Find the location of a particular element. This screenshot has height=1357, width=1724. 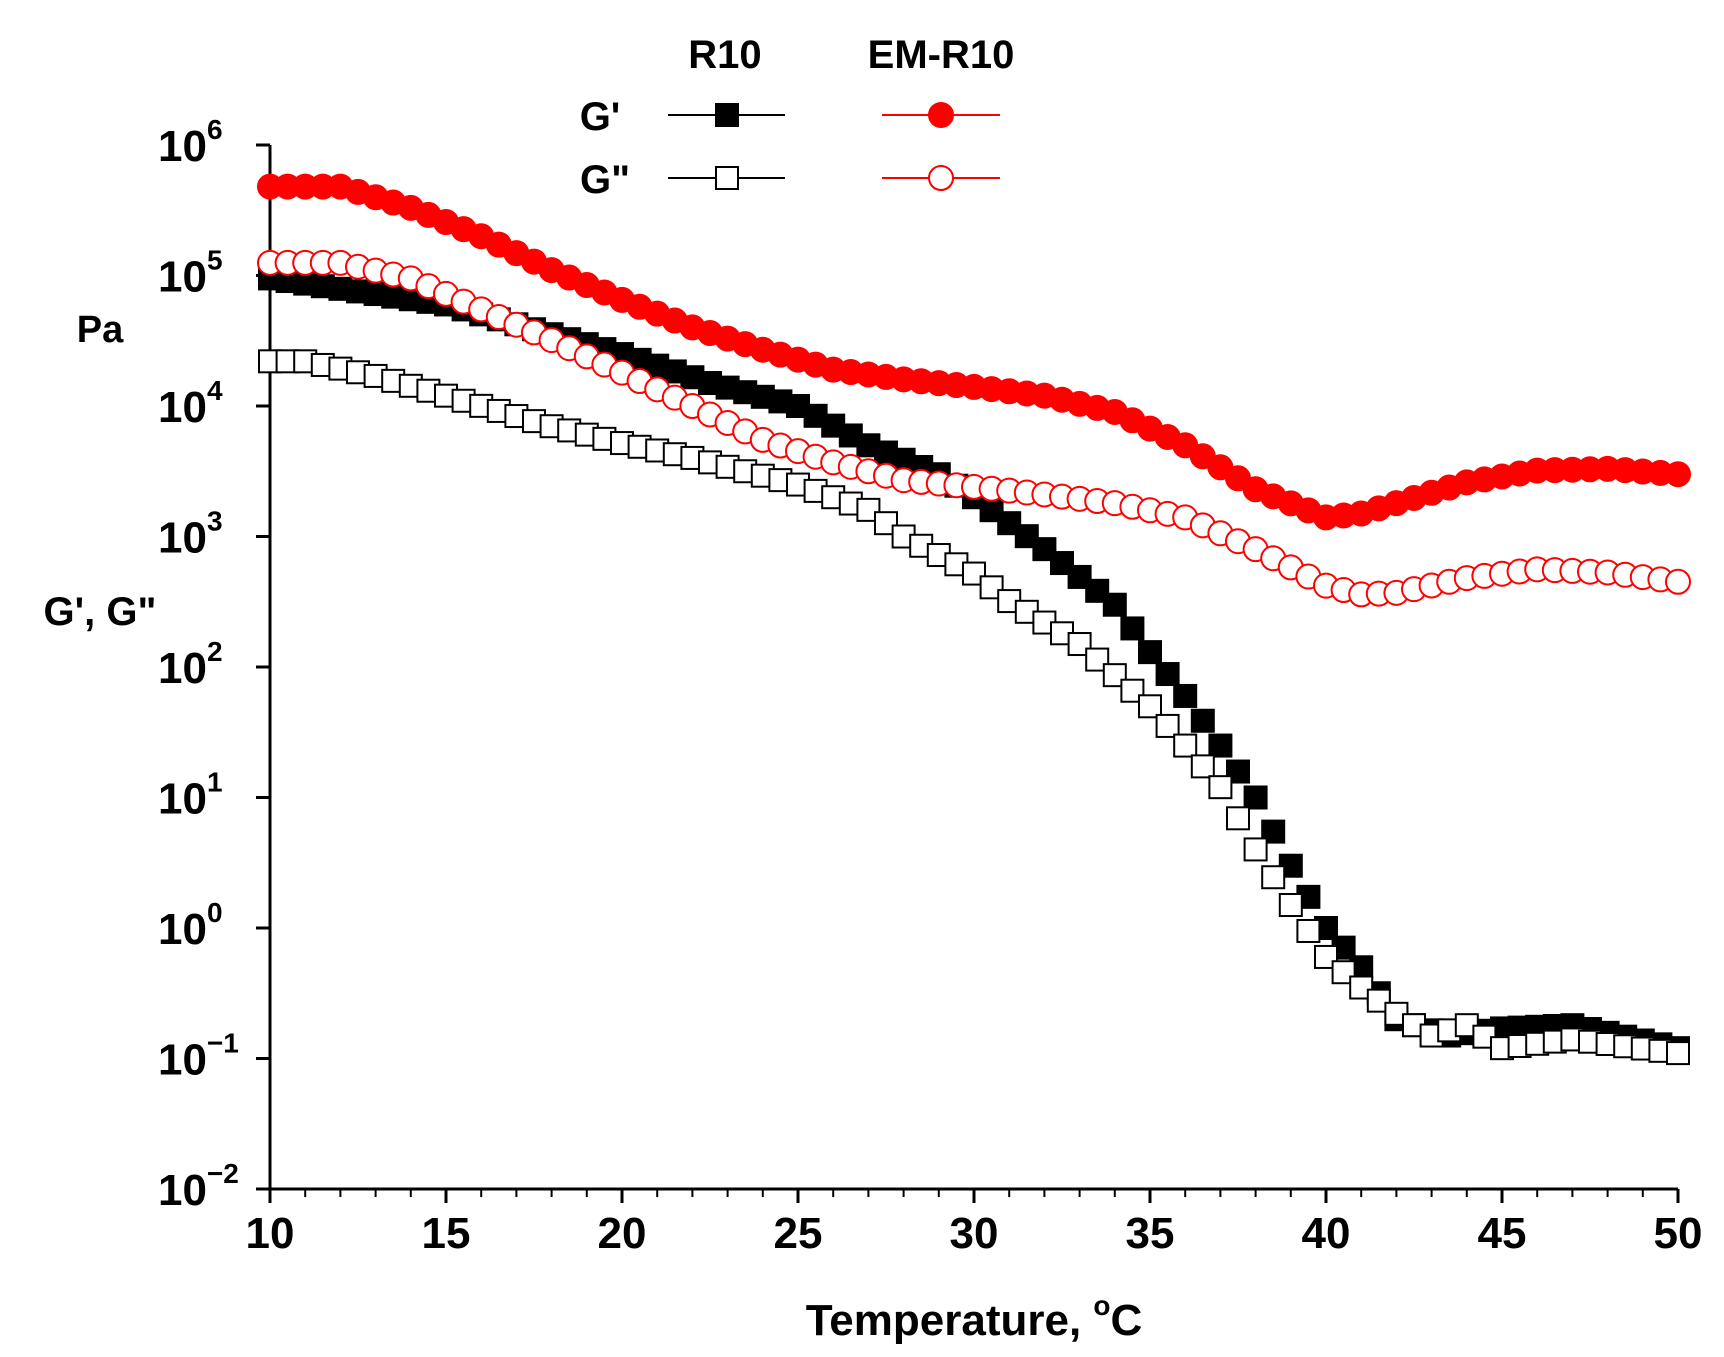

y-tick-label-exponent: 1 is located at coordinates (215, 782).